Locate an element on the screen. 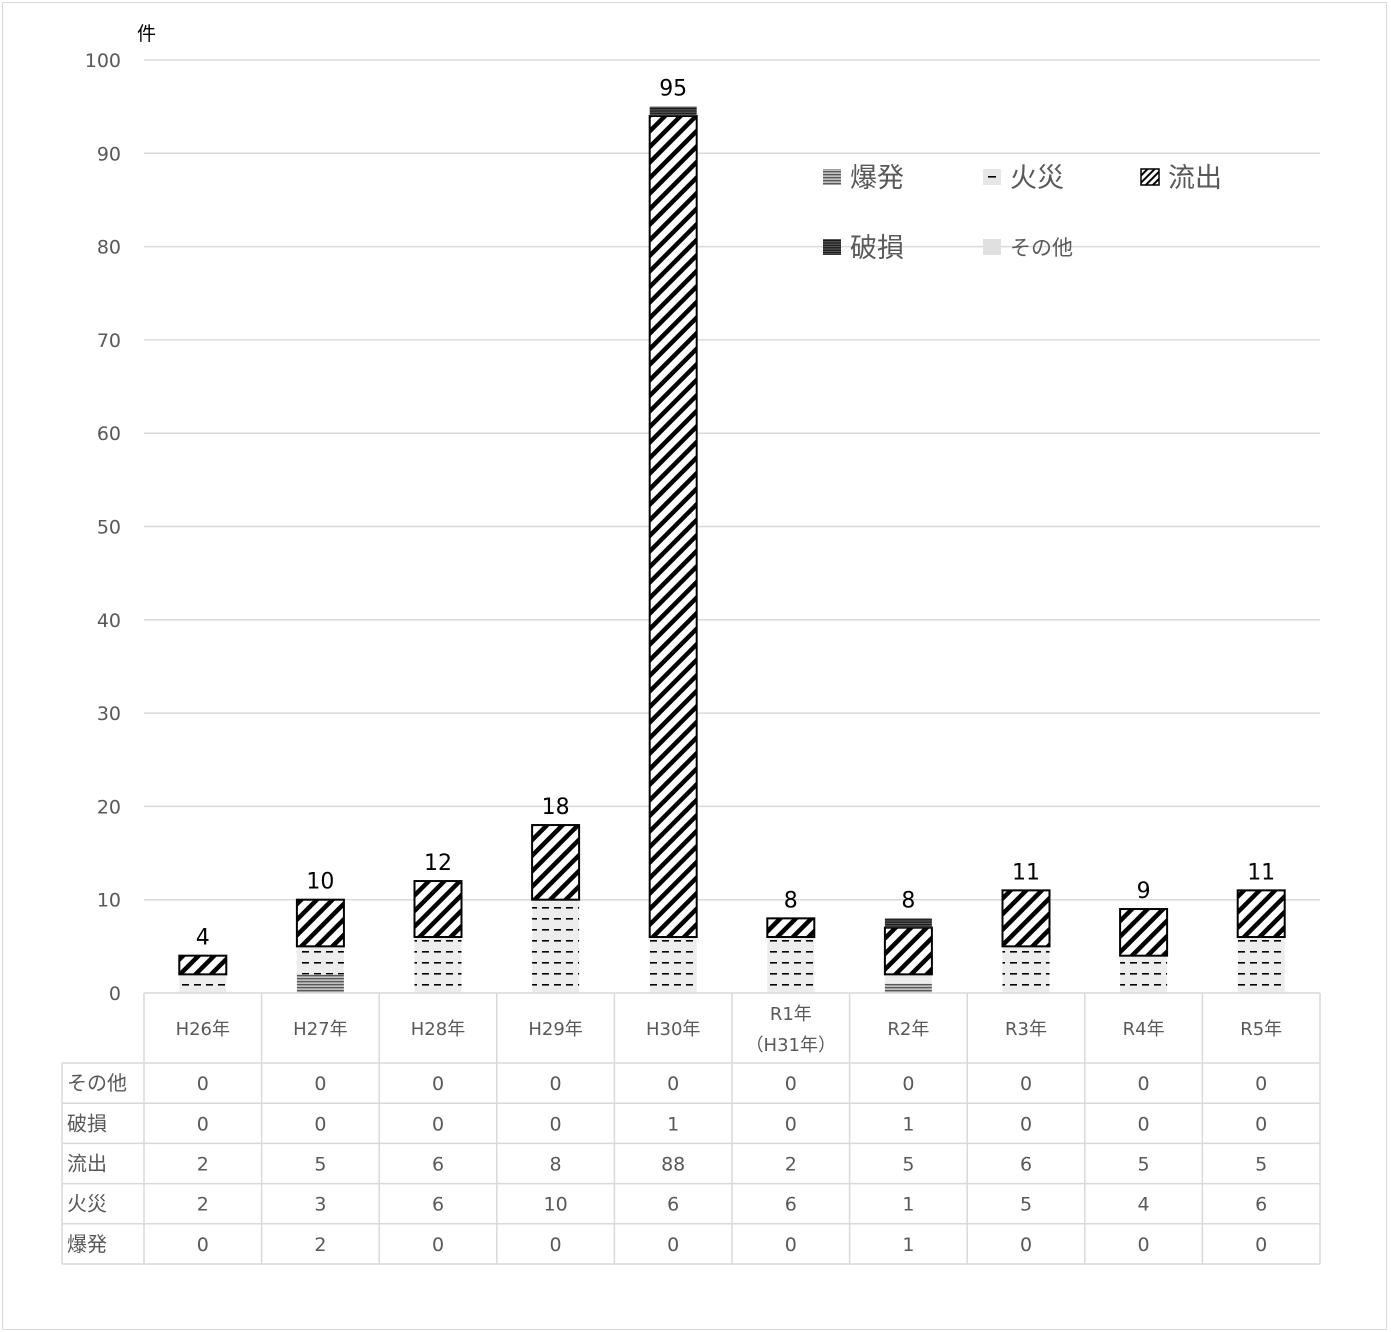 The image size is (1391, 1332). y-axis-ticks: 0 10 20 30 40 50 60 70 80 90 100 is located at coordinates (103, 527).